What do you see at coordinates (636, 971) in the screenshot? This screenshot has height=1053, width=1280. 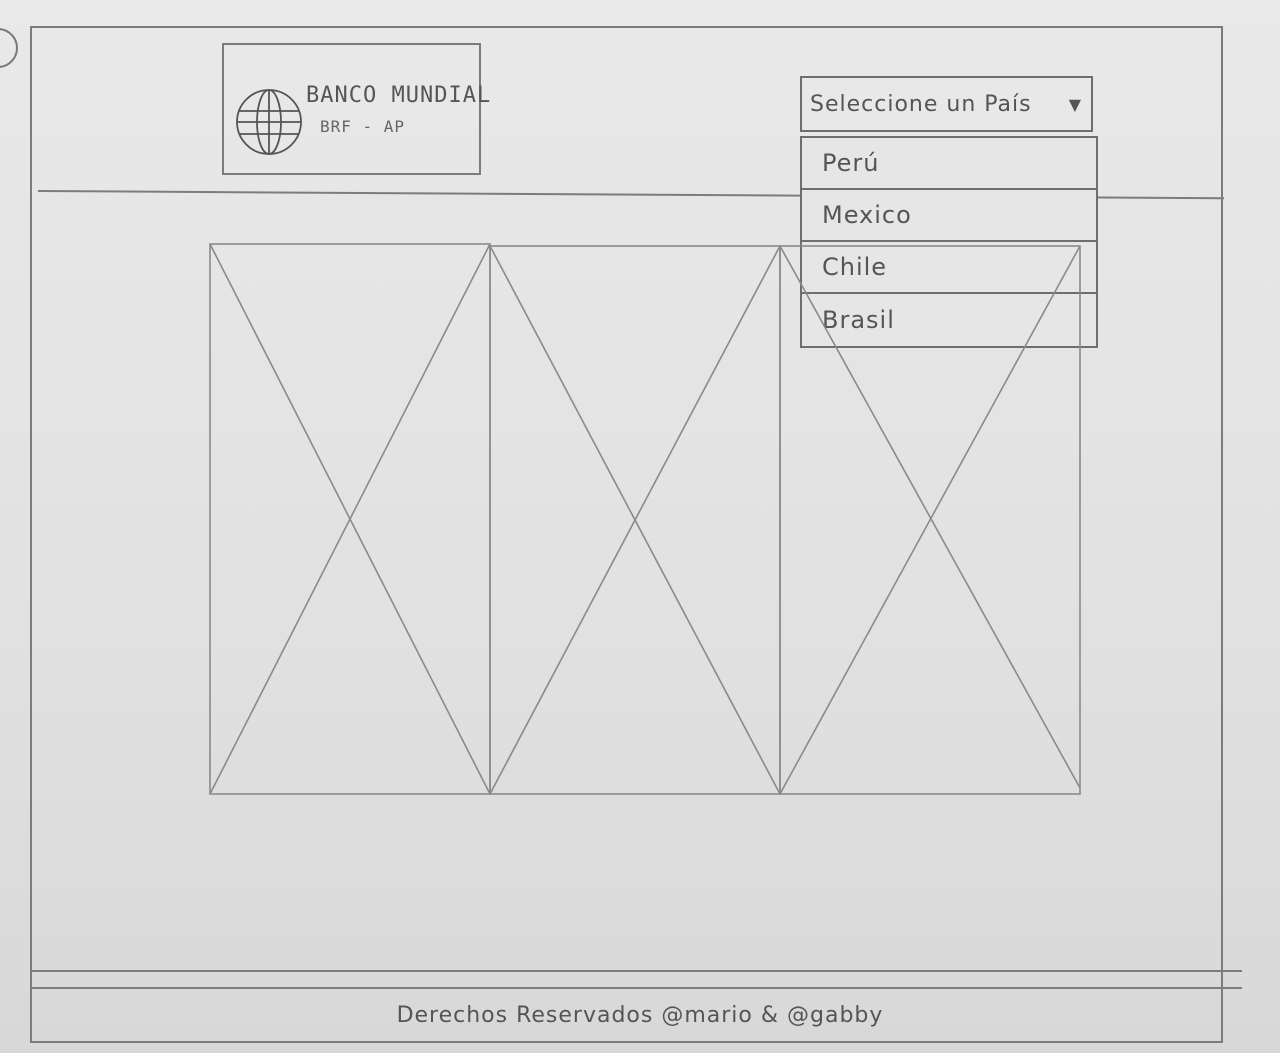 I see `footer-divider-top` at bounding box center [636, 971].